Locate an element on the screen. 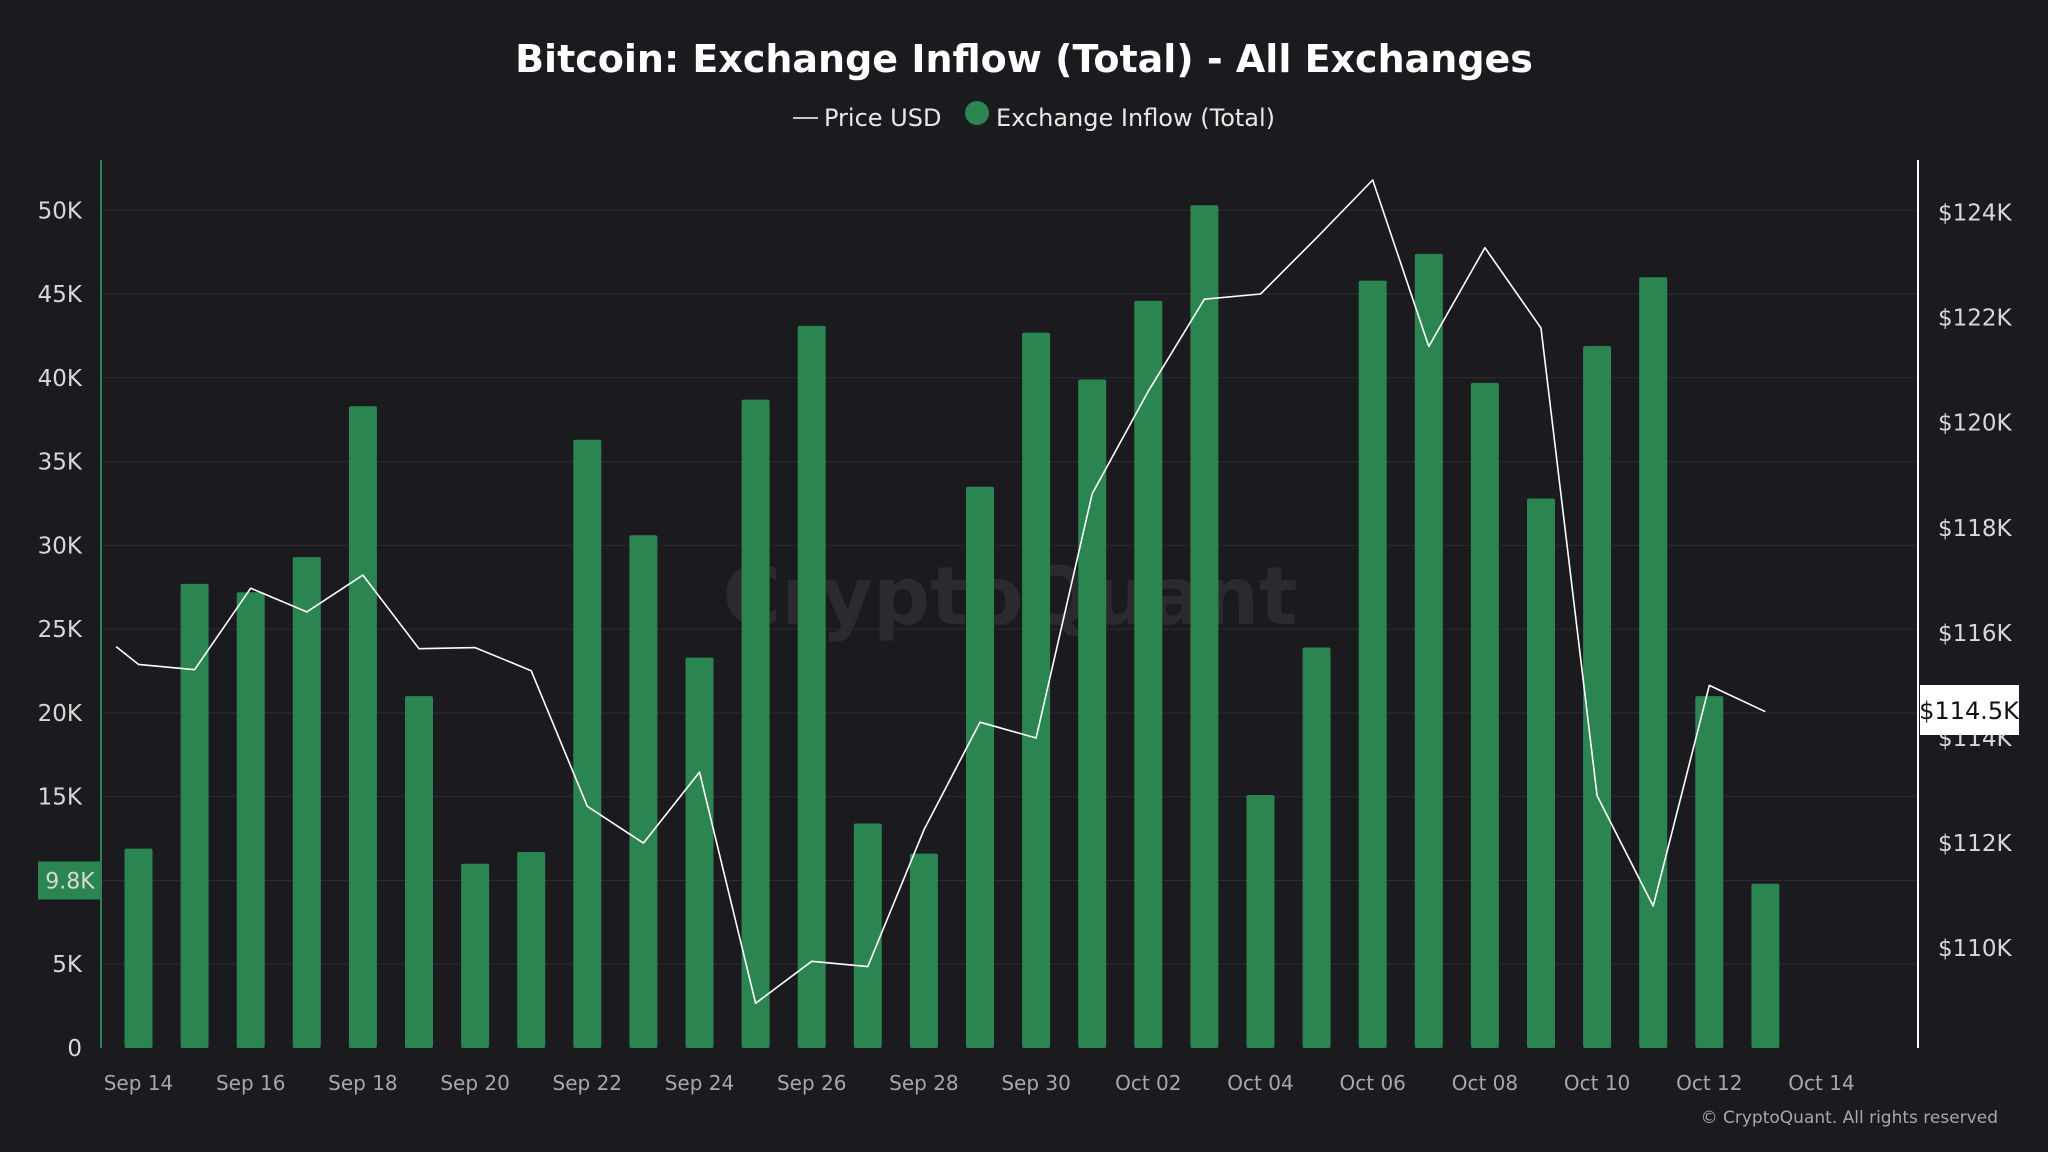 This screenshot has height=1152, width=2048. y-right-tick-label: $124K is located at coordinates (1975, 214).